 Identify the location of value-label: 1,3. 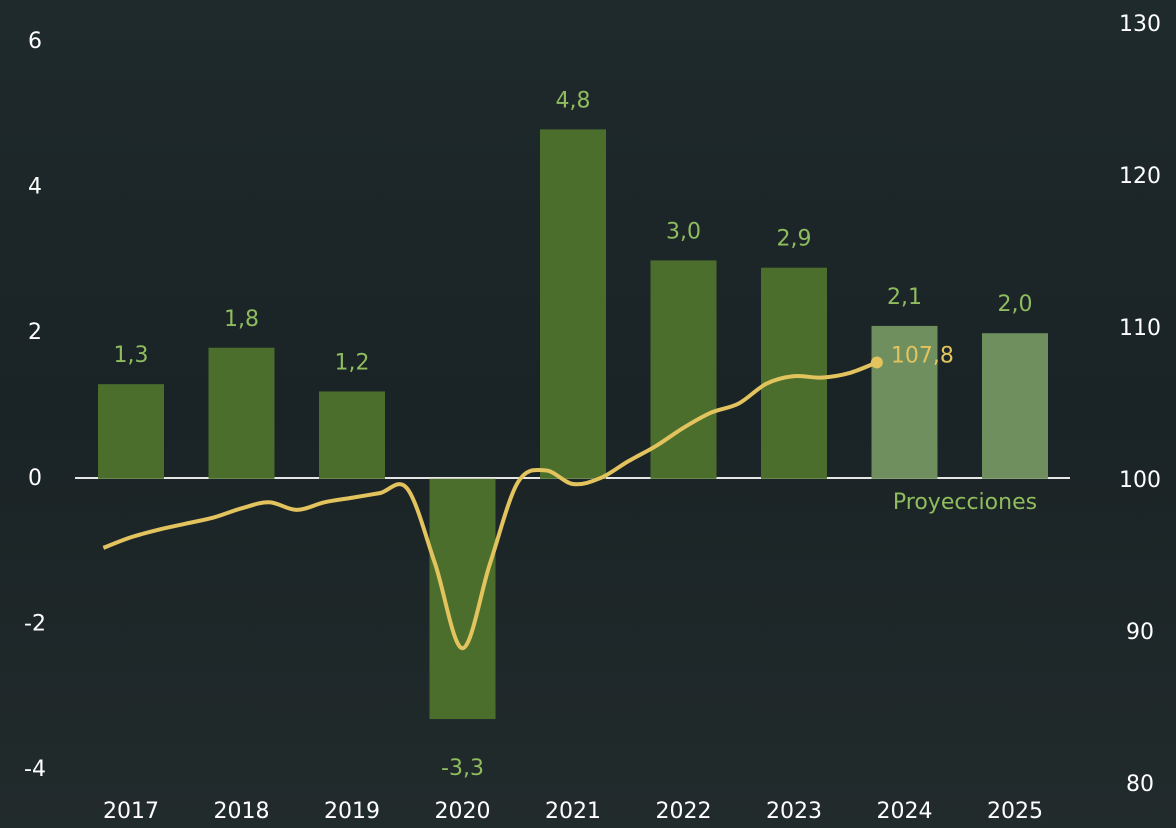
(131, 355).